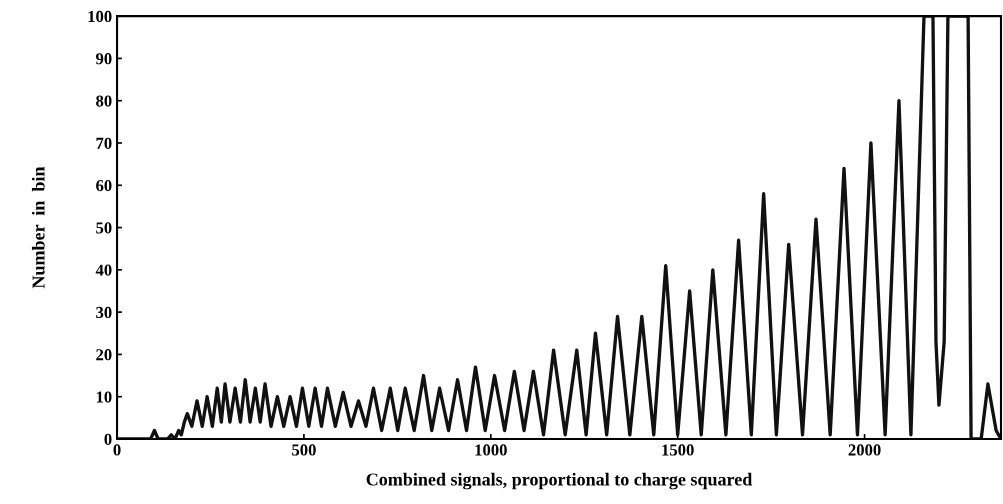 Image resolution: width=1003 pixels, height=504 pixels. Describe the element at coordinates (104, 185) in the screenshot. I see `y-tick-label: 60` at that location.